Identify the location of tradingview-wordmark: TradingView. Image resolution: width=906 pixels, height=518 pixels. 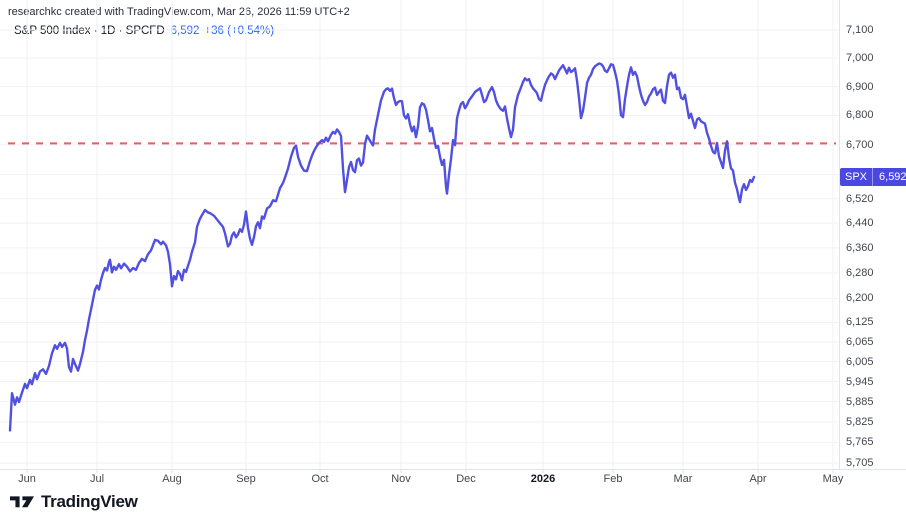
(89, 501).